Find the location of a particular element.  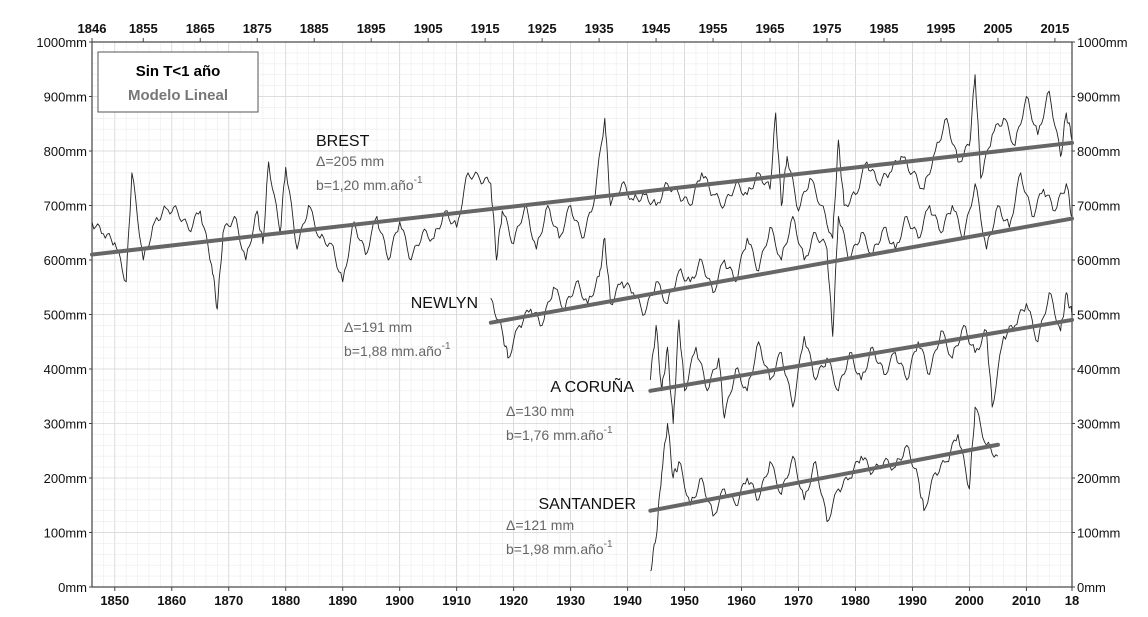

station-trend-brest: b=1,20 mm.año-1 is located at coordinates (369, 184).